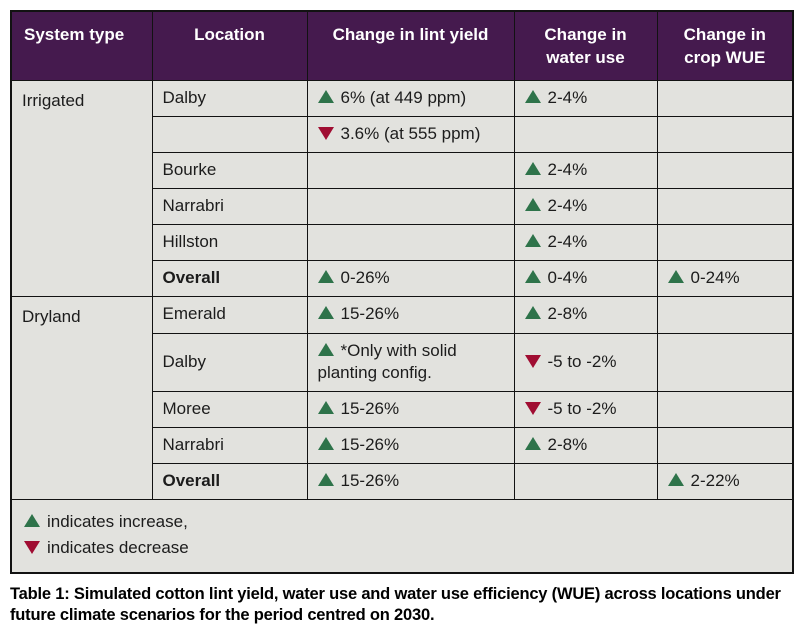  I want to click on legend-decrease-item: indicates decrease, so click(403, 548).